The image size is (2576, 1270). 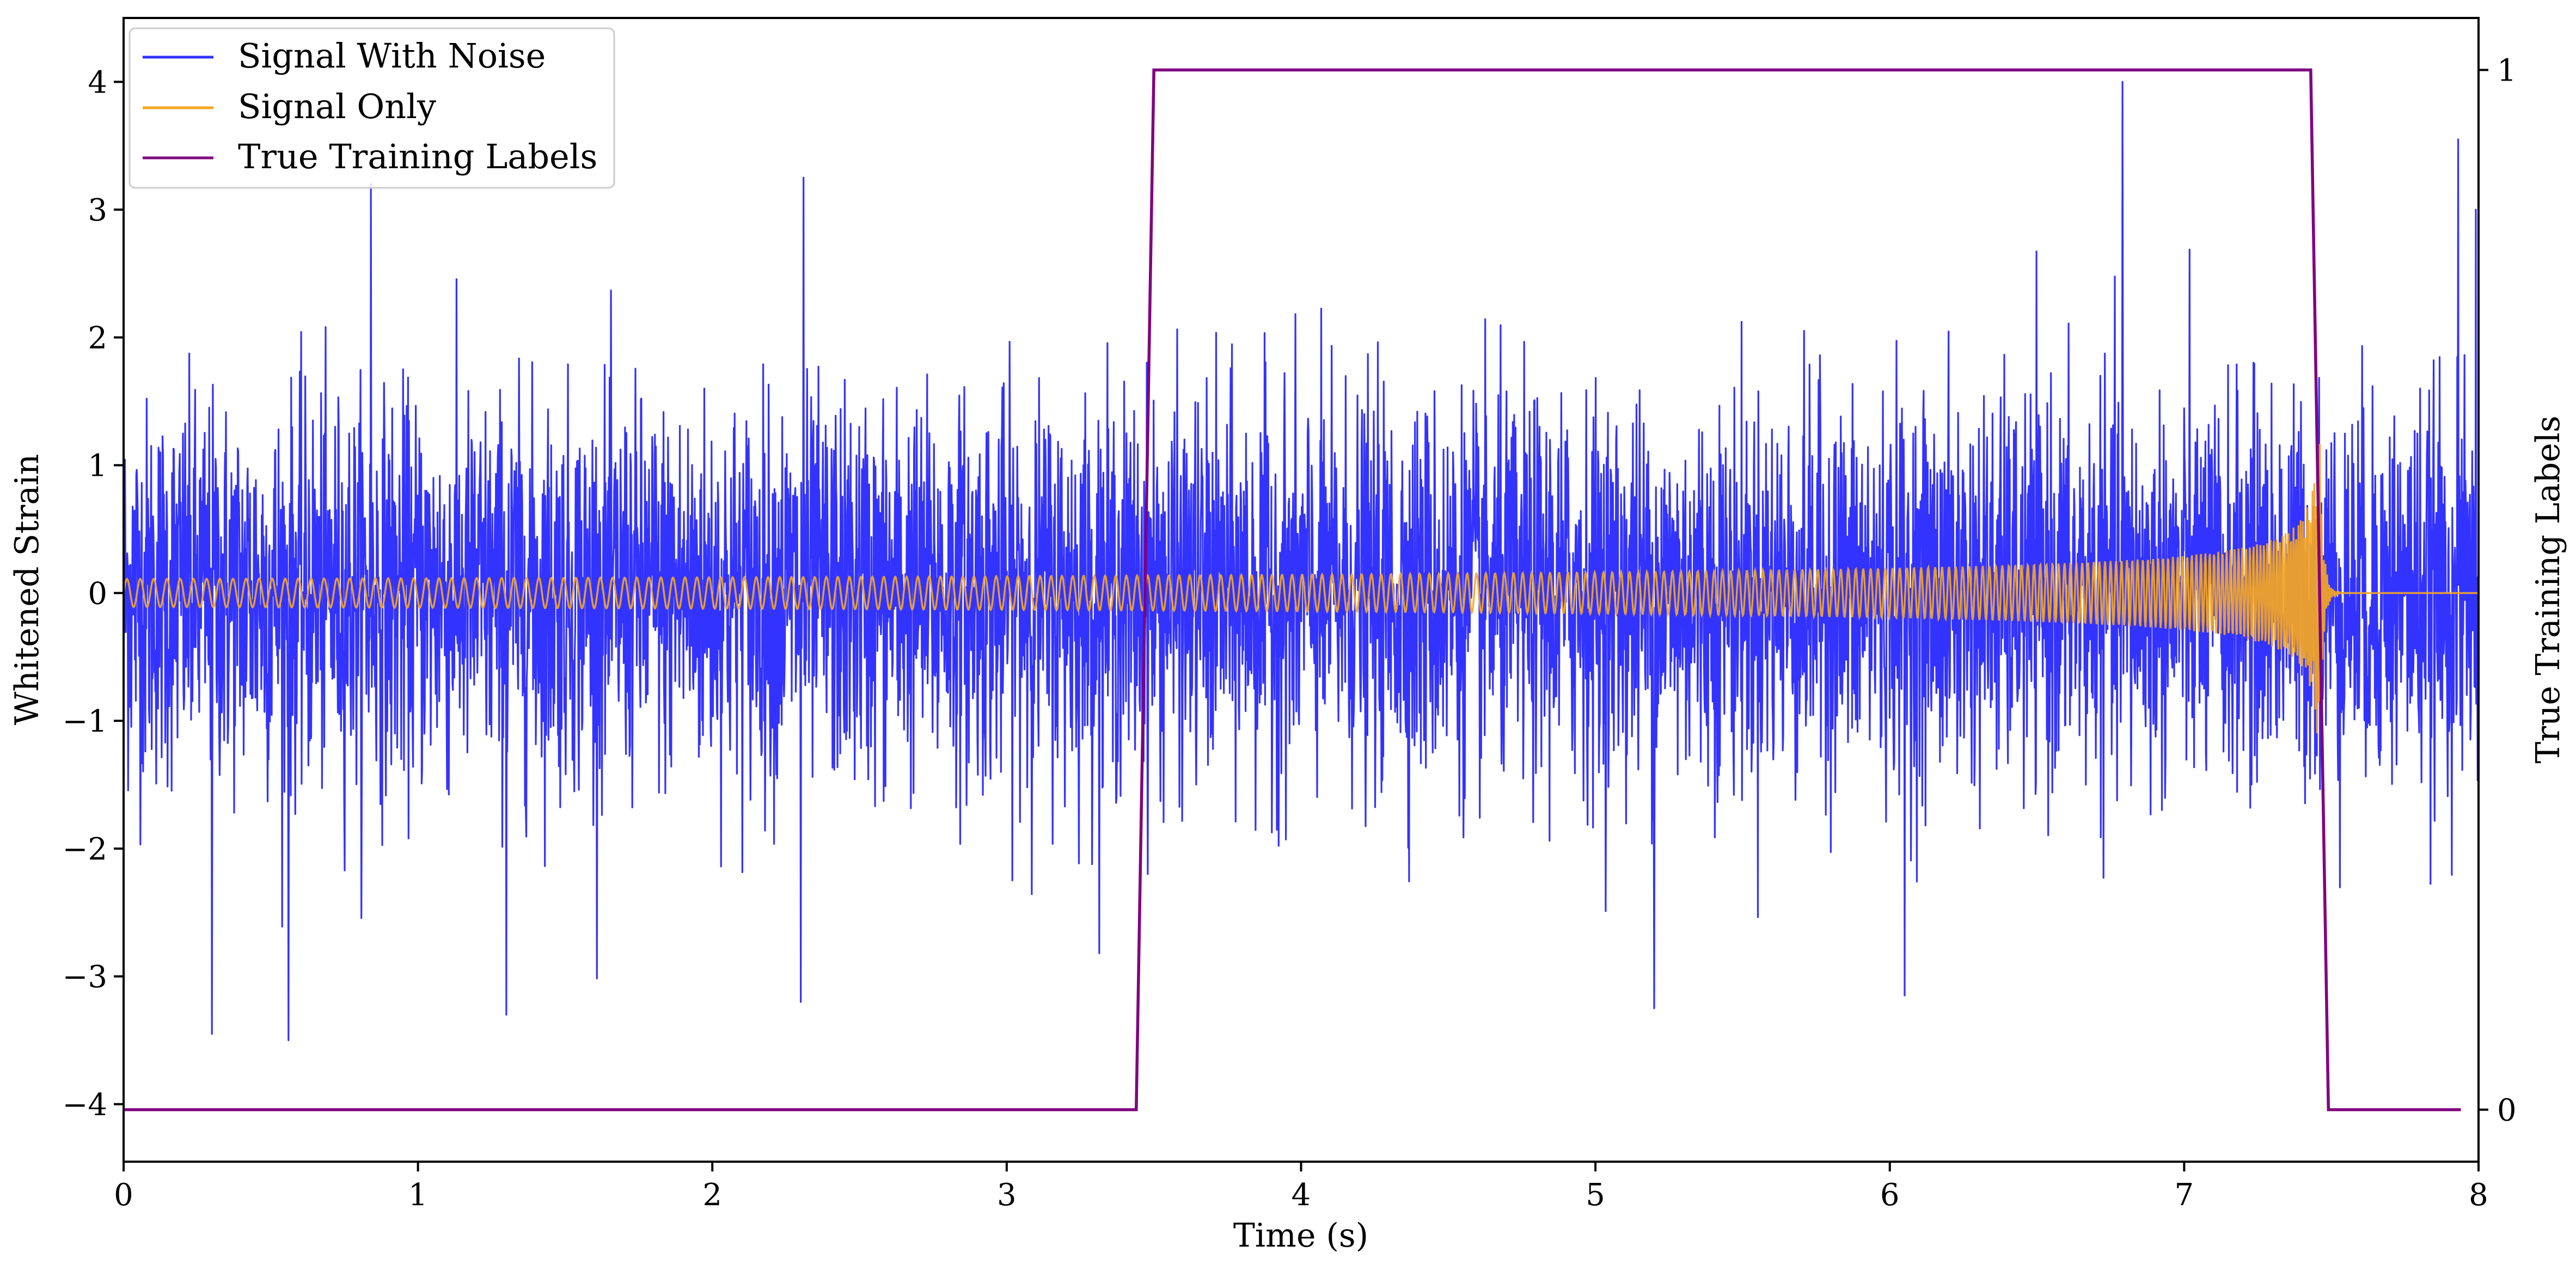 I want to click on x-tick-label: 3, so click(x=1007, y=1195).